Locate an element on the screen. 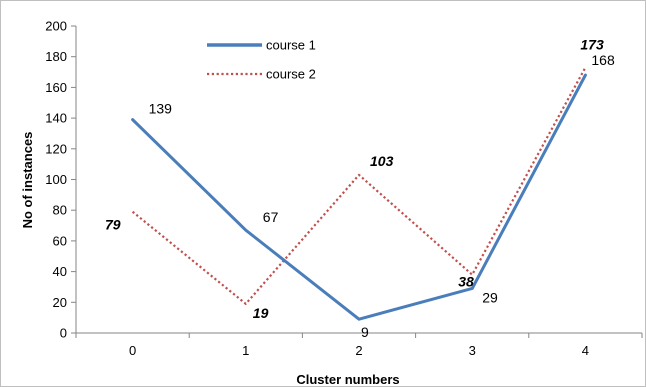 Image resolution: width=646 pixels, height=387 pixels. data-label: 173 is located at coordinates (592, 44).